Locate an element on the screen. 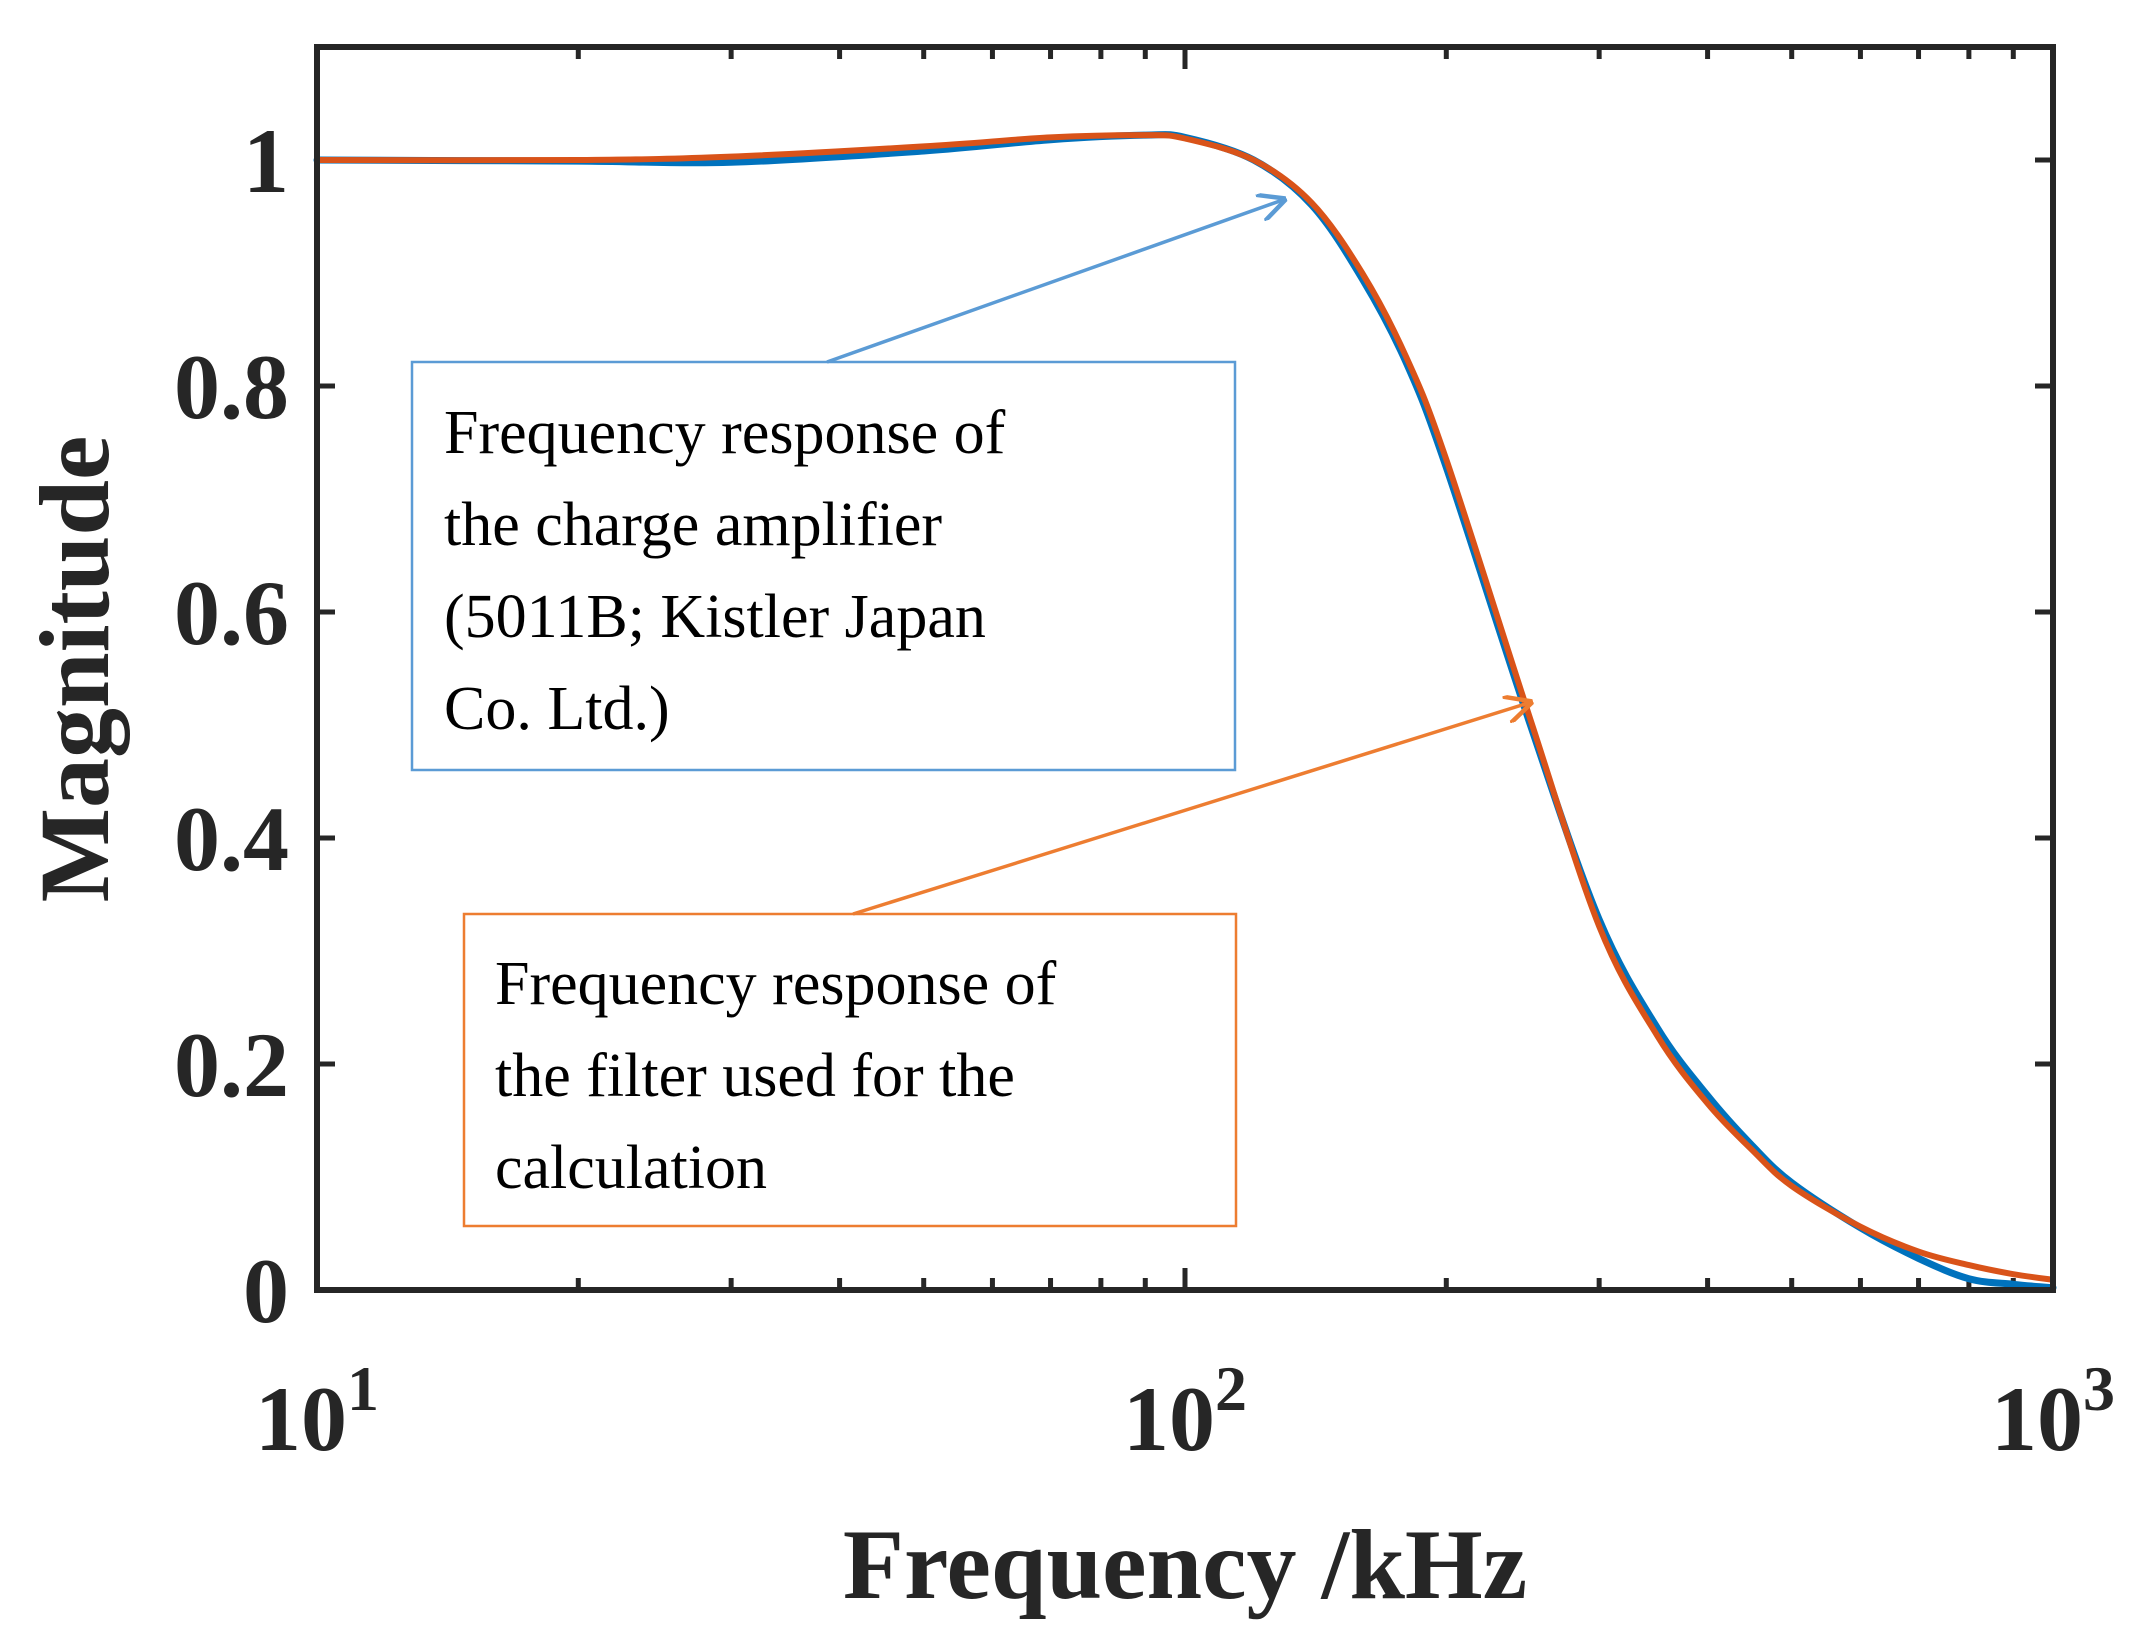  annotation-text-line: calculation is located at coordinates (631, 1168).